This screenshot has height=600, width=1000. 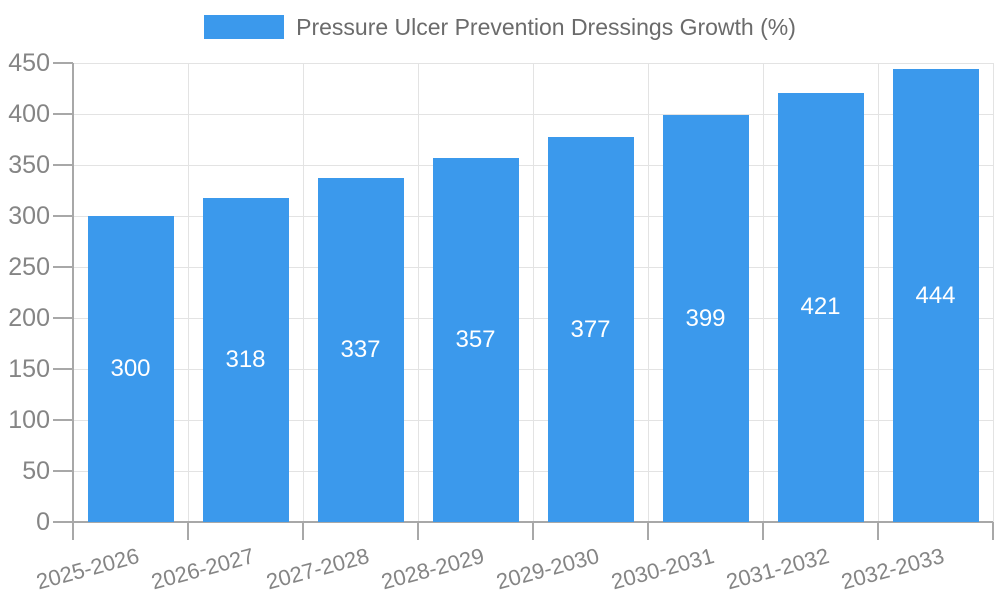 I want to click on y-tick-label: 350, so click(x=29, y=165).